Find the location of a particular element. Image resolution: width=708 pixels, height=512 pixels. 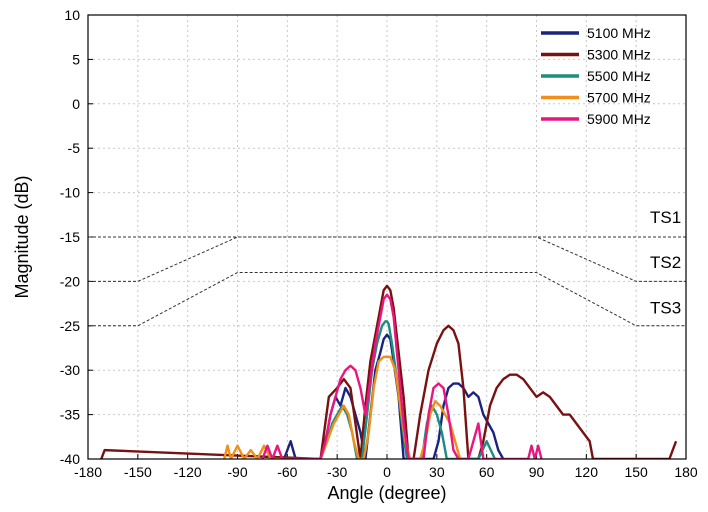

y-tick-label: 10 is located at coordinates (72, 15).